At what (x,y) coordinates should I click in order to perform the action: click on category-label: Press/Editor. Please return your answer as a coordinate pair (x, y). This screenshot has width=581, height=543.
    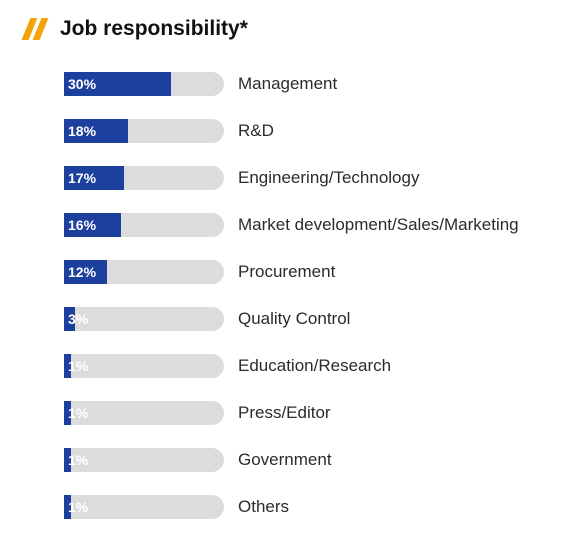
    Looking at the image, I should click on (284, 413).